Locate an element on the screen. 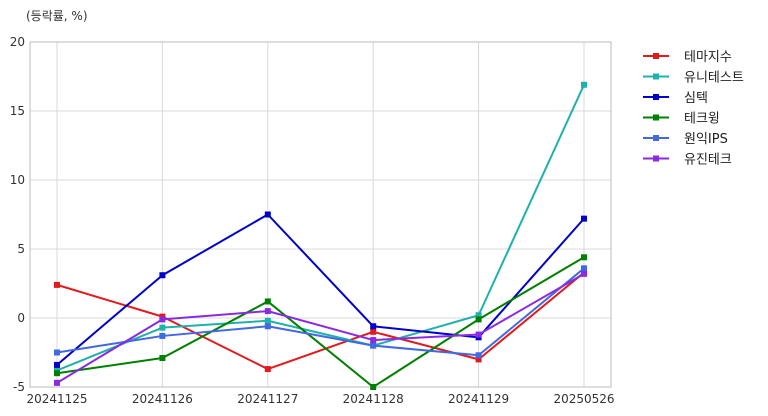 The image size is (768, 416). y-tick-label: 20 is located at coordinates (17, 42).